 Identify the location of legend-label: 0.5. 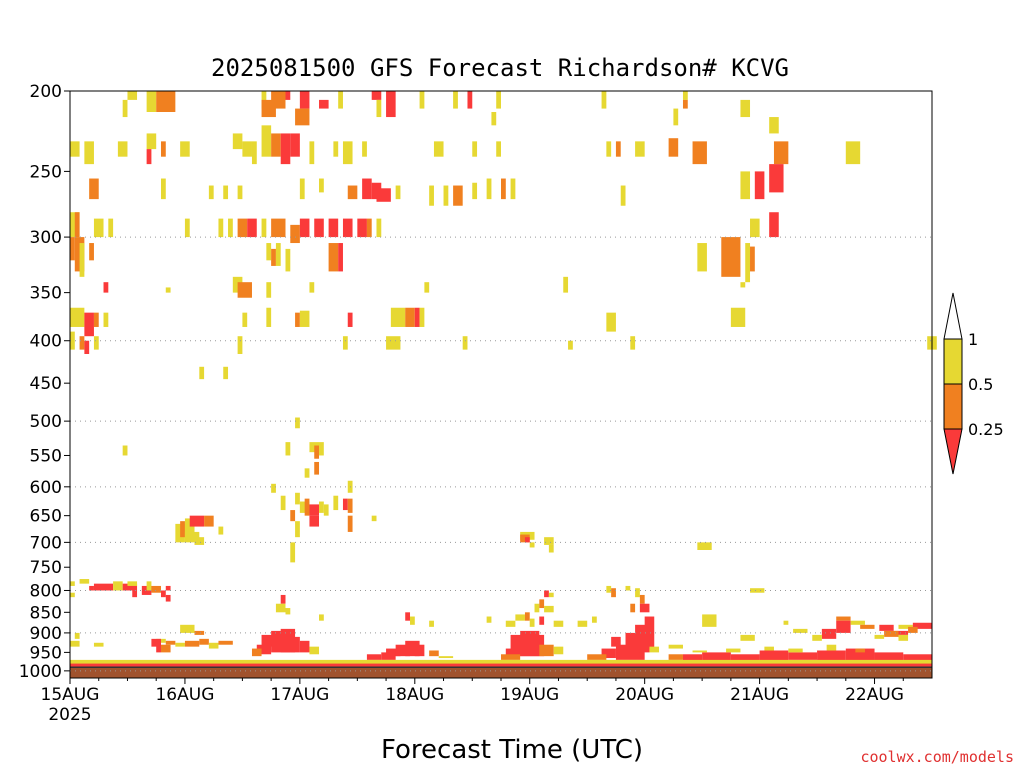
(980, 384).